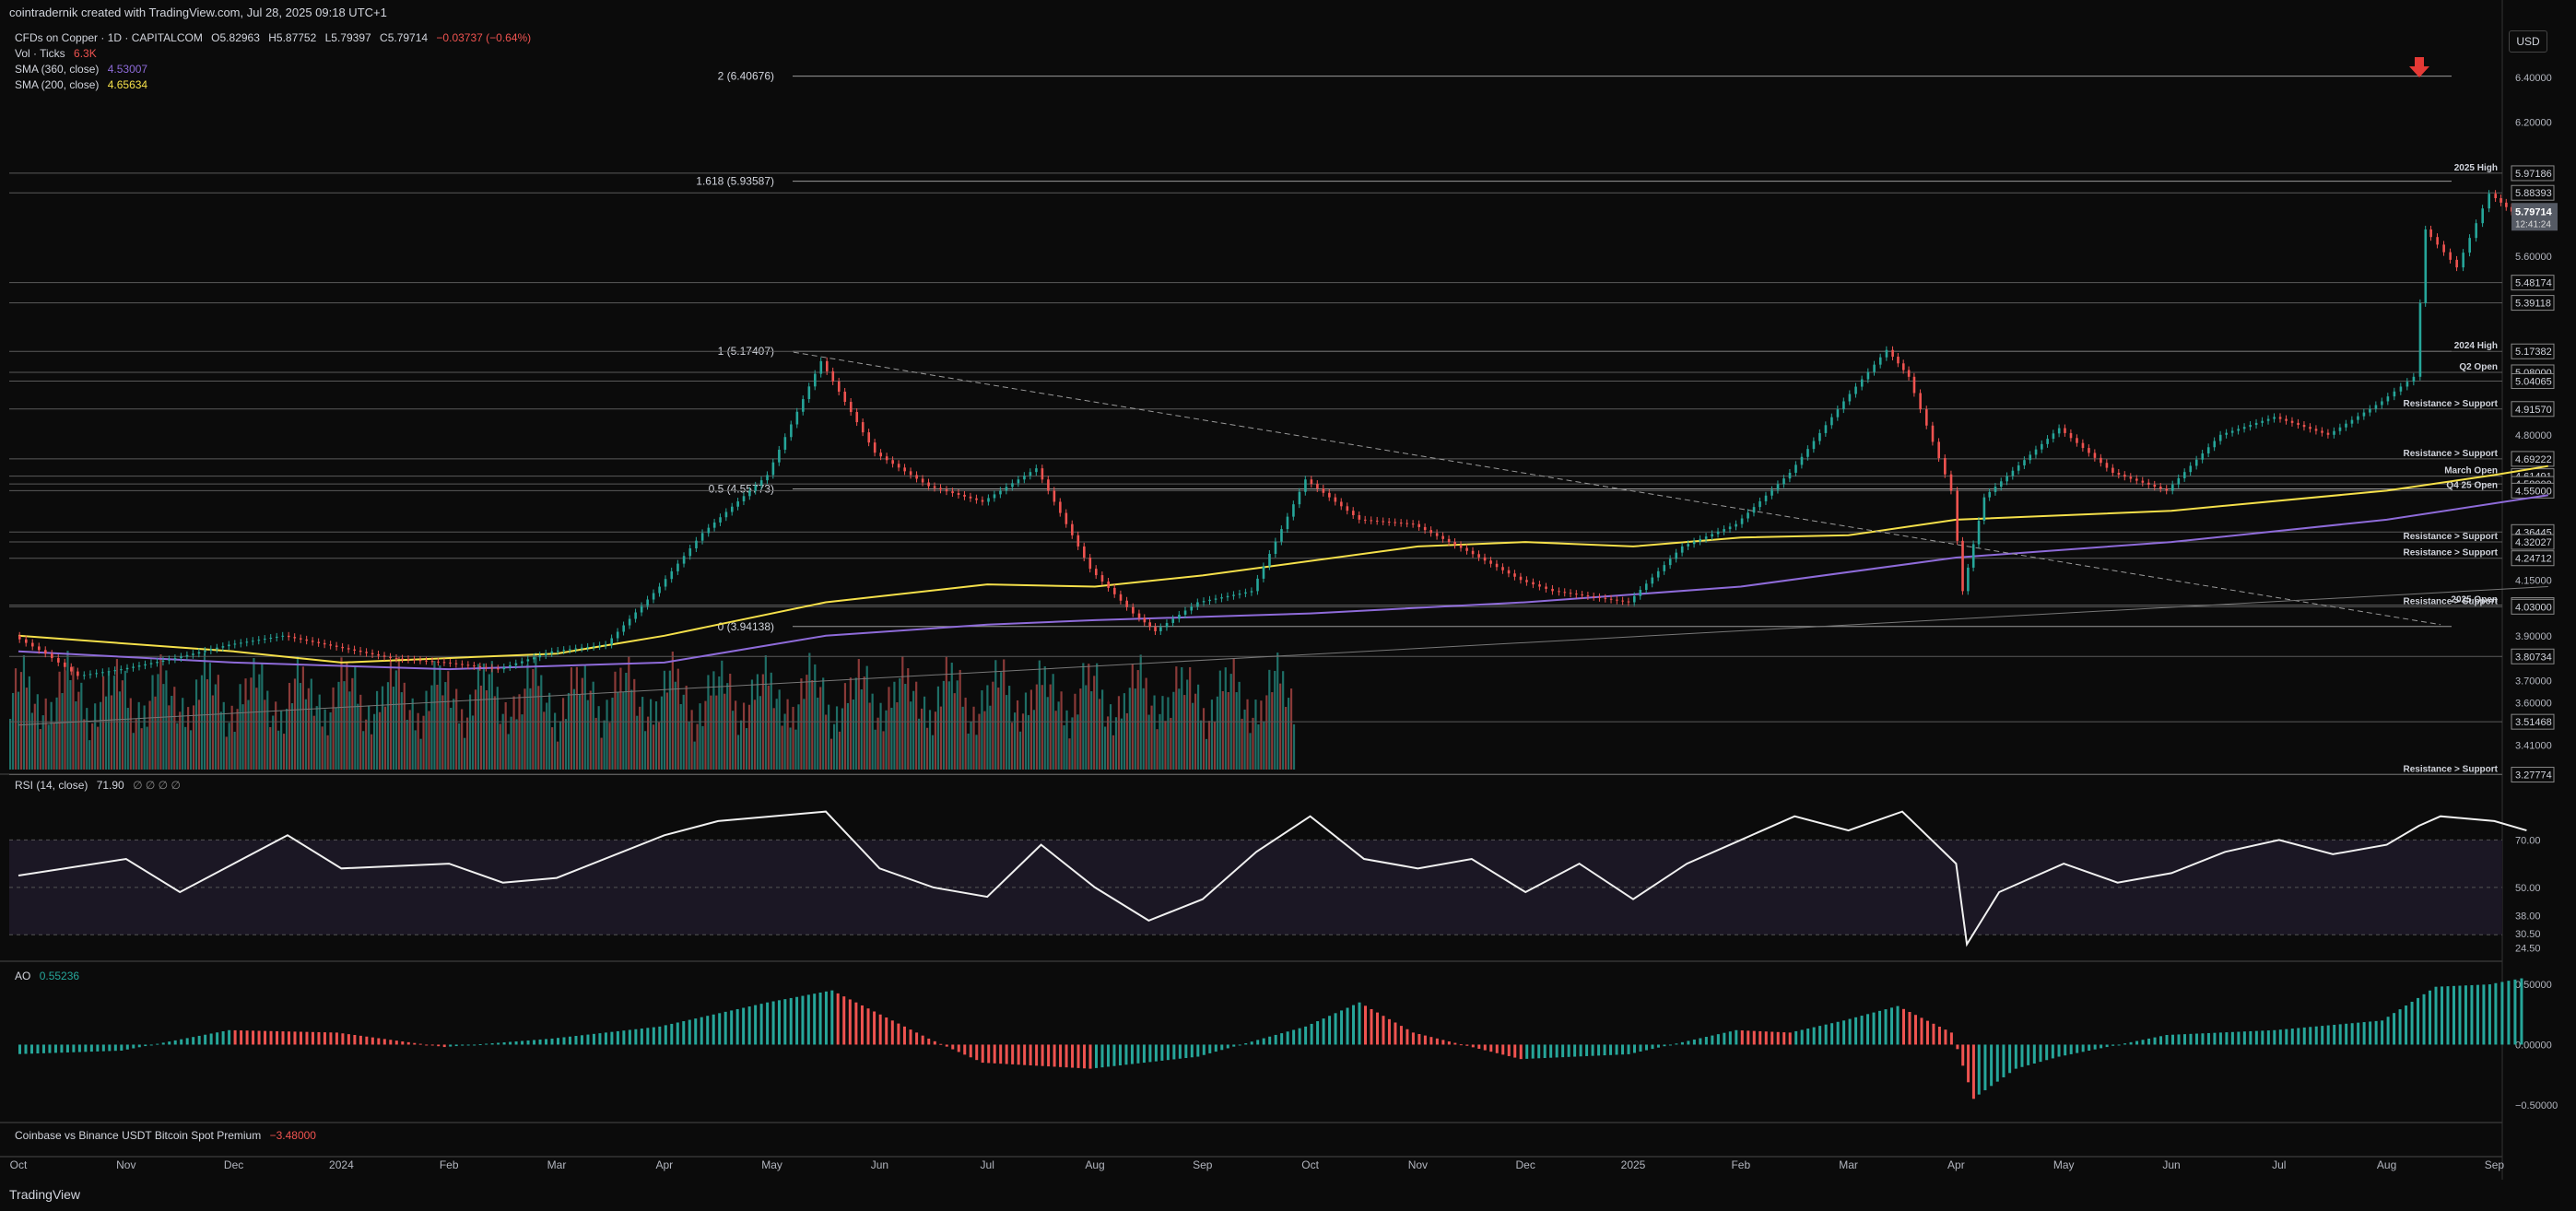  What do you see at coordinates (101, 786) in the screenshot?
I see `rsi-legend: RSI (14, close) 71.90 ∅ ∅ ∅ ∅` at bounding box center [101, 786].